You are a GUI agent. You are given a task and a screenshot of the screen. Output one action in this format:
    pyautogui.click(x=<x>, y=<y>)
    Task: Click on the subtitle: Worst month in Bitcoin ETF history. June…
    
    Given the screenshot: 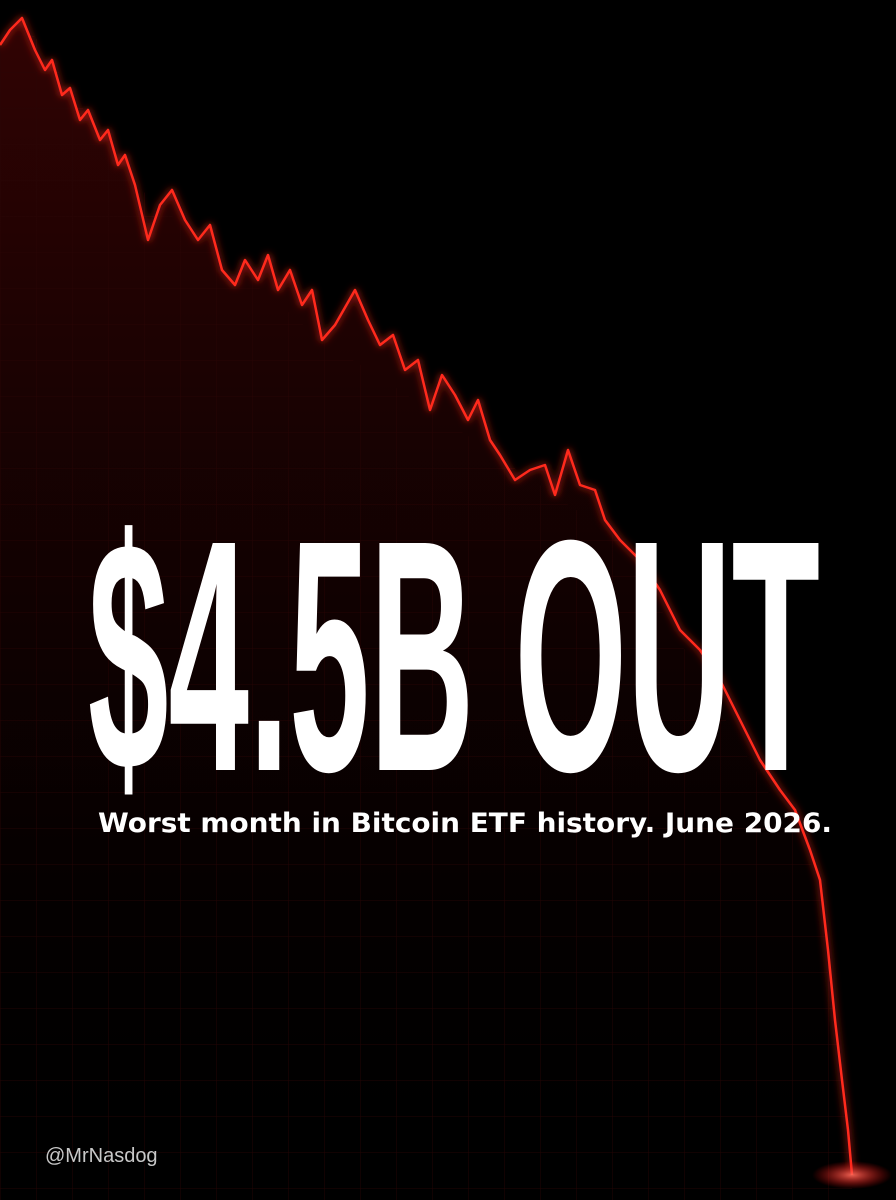 What is the action you would take?
    pyautogui.click(x=465, y=823)
    